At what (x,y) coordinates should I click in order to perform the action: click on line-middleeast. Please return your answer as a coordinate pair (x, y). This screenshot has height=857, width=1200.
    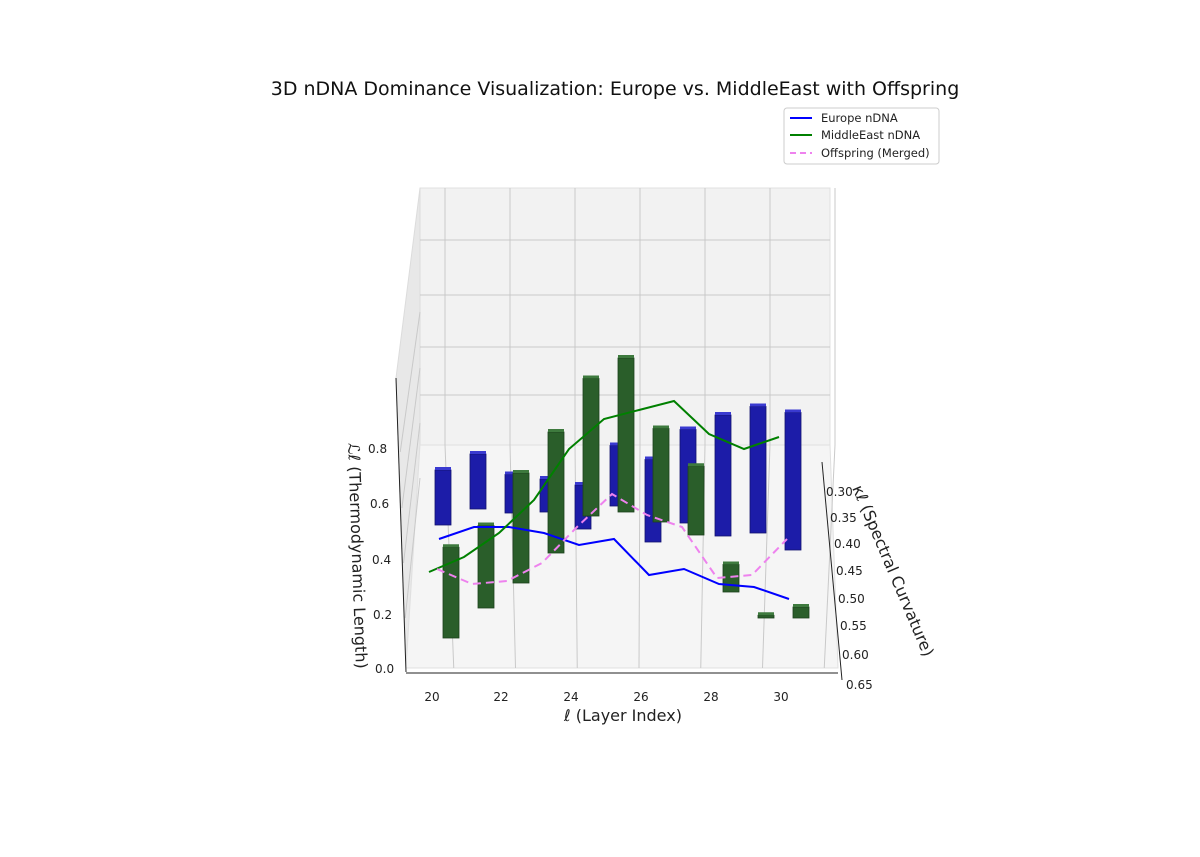
    Looking at the image, I should click on (604, 486).